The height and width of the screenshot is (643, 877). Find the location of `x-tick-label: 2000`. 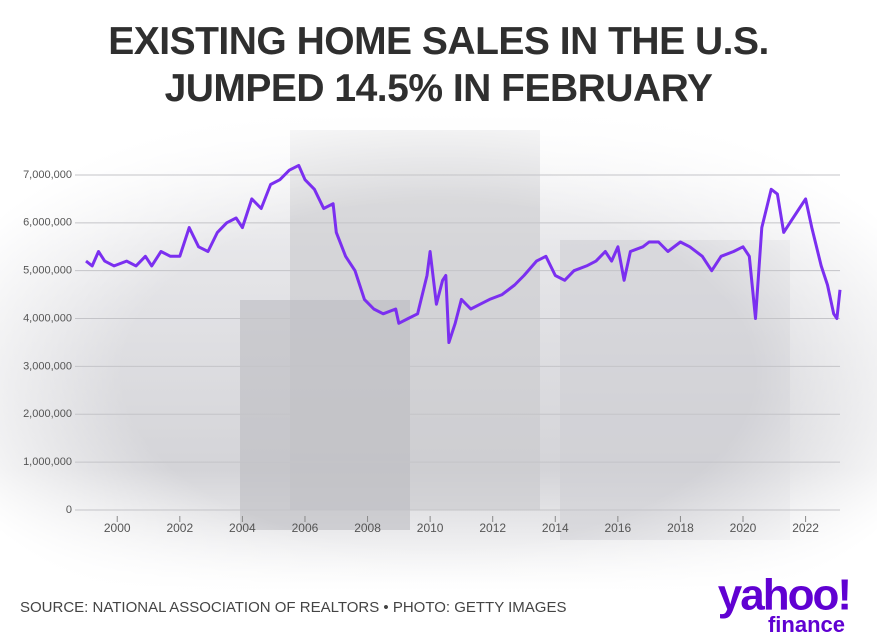

x-tick-label: 2000 is located at coordinates (117, 528).